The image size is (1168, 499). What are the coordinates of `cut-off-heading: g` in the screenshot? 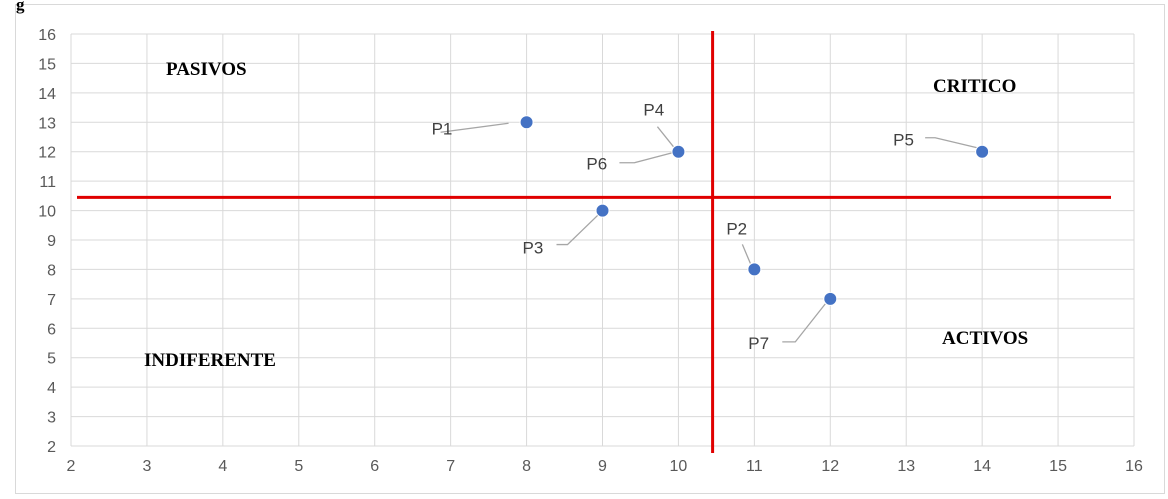 It's located at (20, 7).